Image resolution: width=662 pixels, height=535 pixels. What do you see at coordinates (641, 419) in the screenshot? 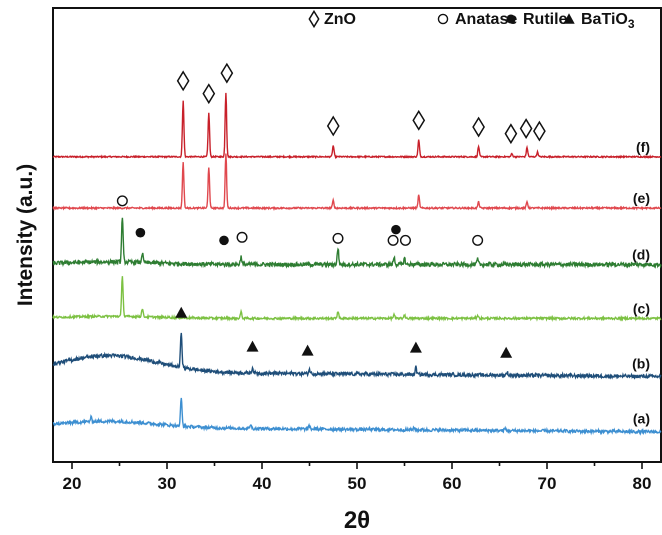
I see `series-label: (a)` at bounding box center [641, 419].